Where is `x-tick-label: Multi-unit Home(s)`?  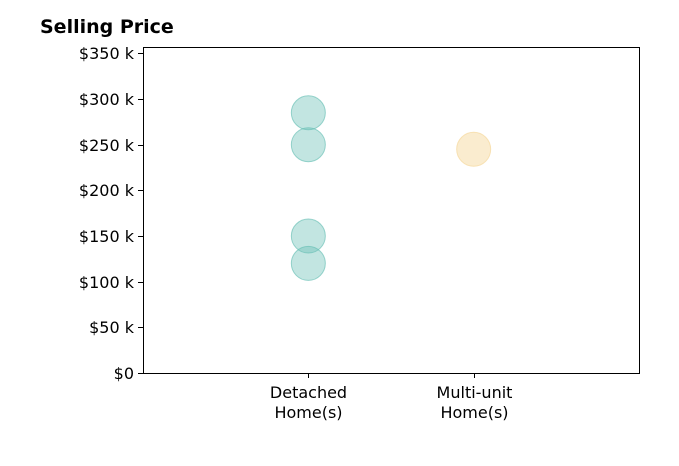
x-tick-label: Multi-unit Home(s) is located at coordinates (475, 402).